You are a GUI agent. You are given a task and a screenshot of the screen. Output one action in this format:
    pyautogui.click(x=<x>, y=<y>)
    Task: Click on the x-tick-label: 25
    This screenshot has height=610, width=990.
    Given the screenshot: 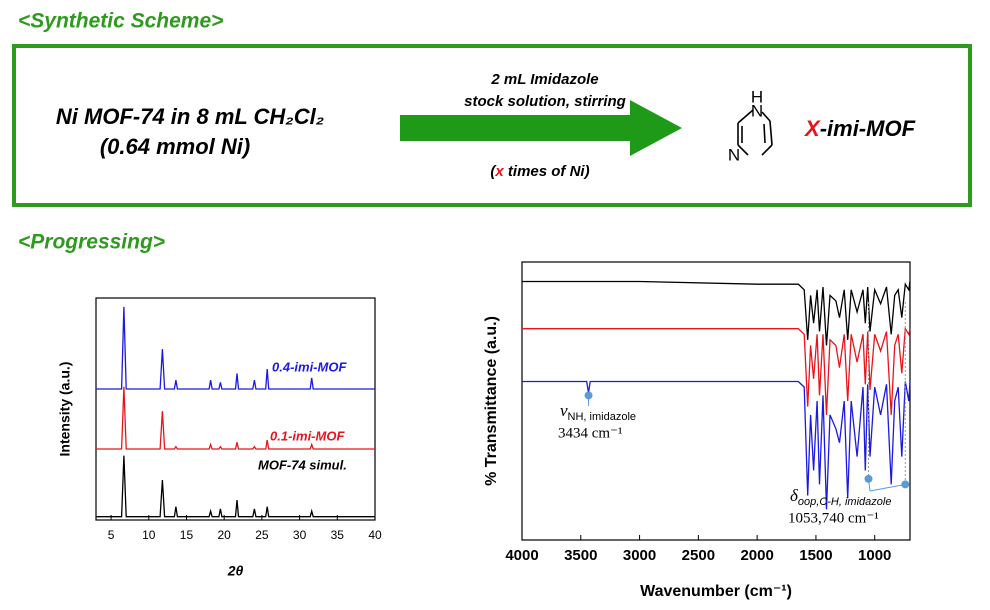 What is the action you would take?
    pyautogui.click(x=262, y=535)
    